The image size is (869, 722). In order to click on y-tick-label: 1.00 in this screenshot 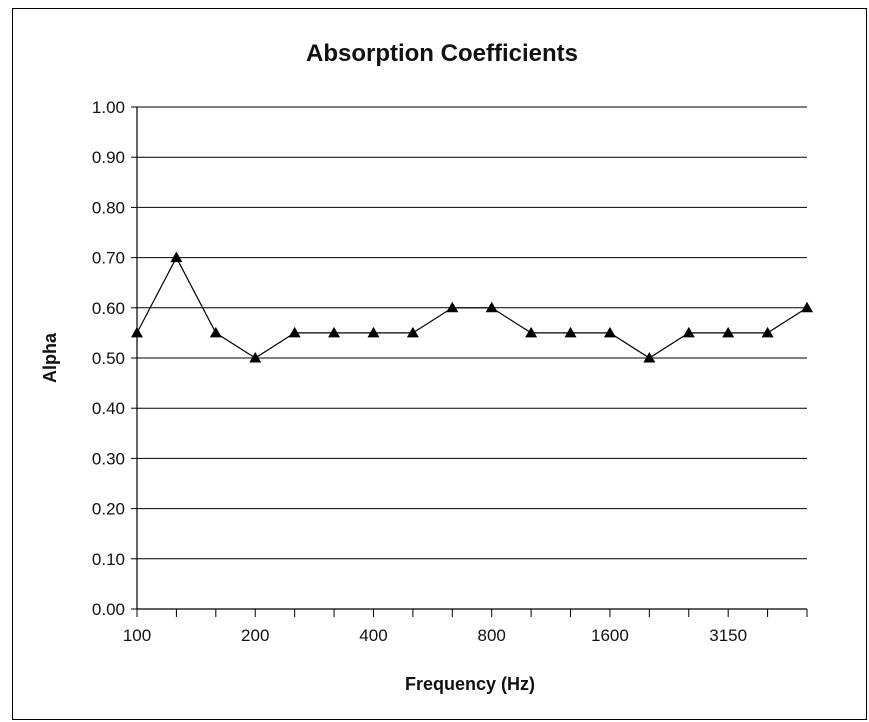, I will do `click(108, 107)`.